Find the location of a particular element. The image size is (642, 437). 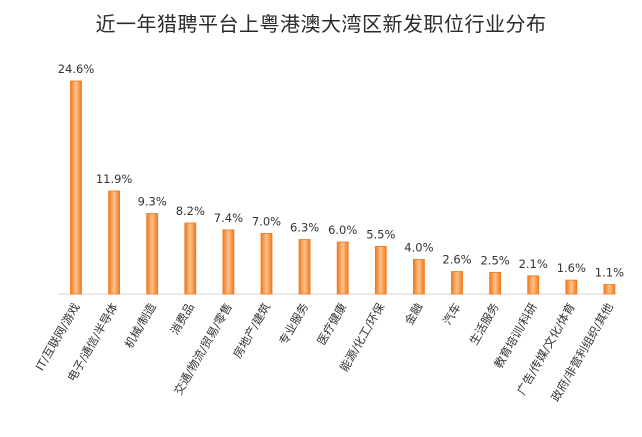

value-label-10: 4.0% is located at coordinates (418, 247).